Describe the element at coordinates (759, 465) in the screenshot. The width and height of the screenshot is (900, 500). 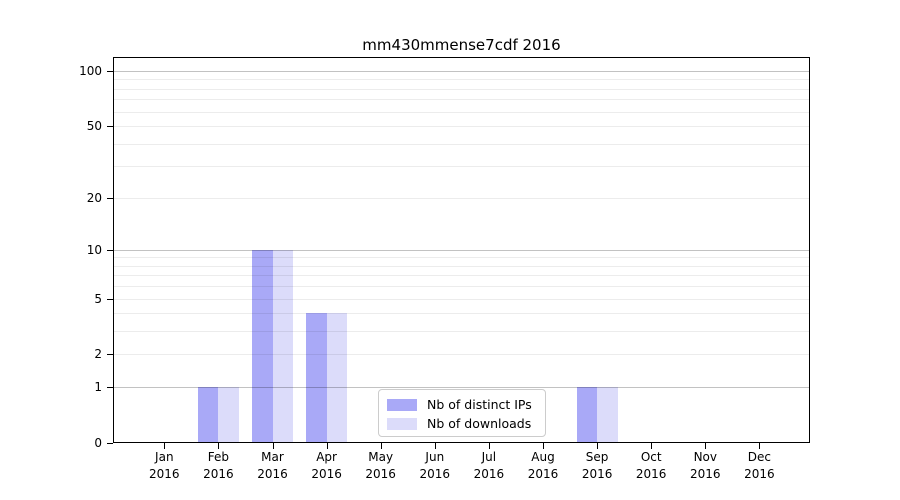
I see `x-tick-label-dec: Dec 2016` at that location.